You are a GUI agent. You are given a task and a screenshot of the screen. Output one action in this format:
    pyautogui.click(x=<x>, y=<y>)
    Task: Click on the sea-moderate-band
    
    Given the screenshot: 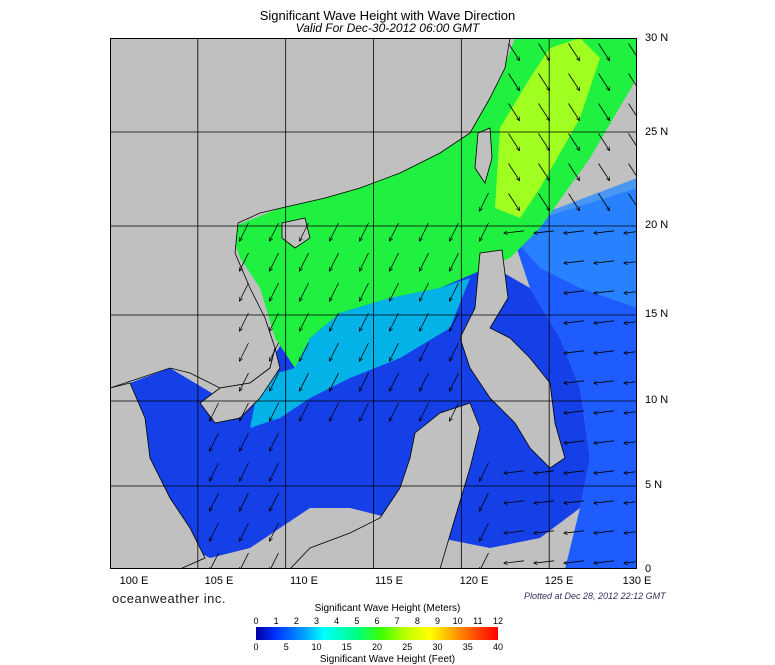 What is the action you would take?
    pyautogui.click(x=360, y=353)
    